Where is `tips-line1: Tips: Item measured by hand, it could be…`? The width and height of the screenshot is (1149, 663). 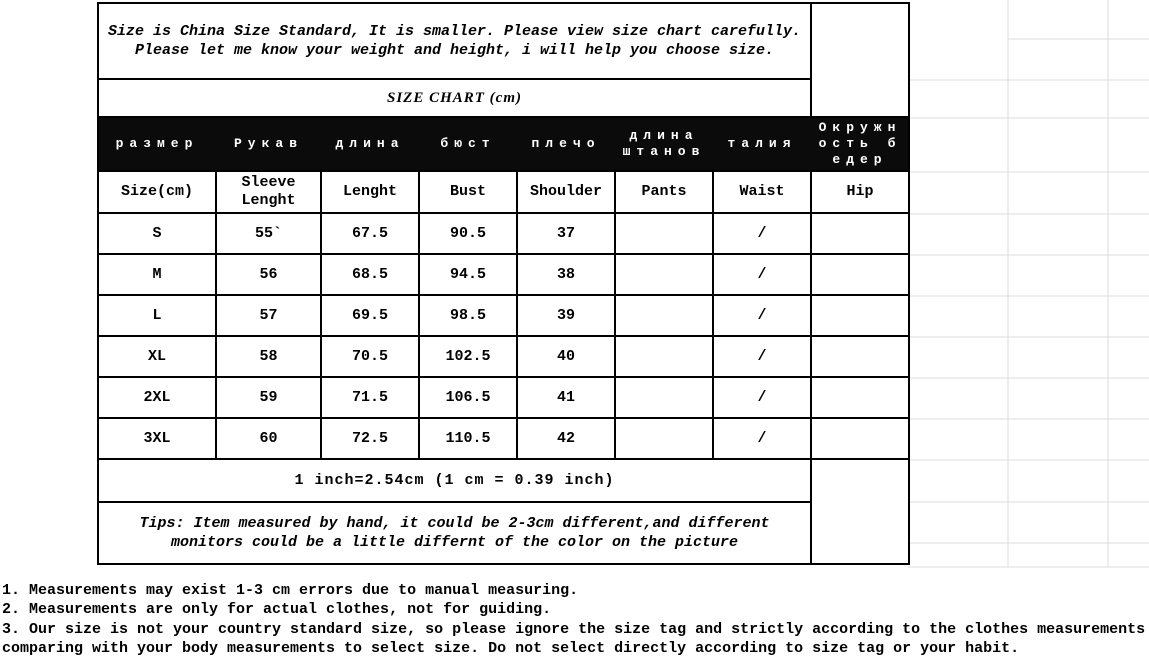 tips-line1: Tips: Item measured by hand, it could be… is located at coordinates (454, 523).